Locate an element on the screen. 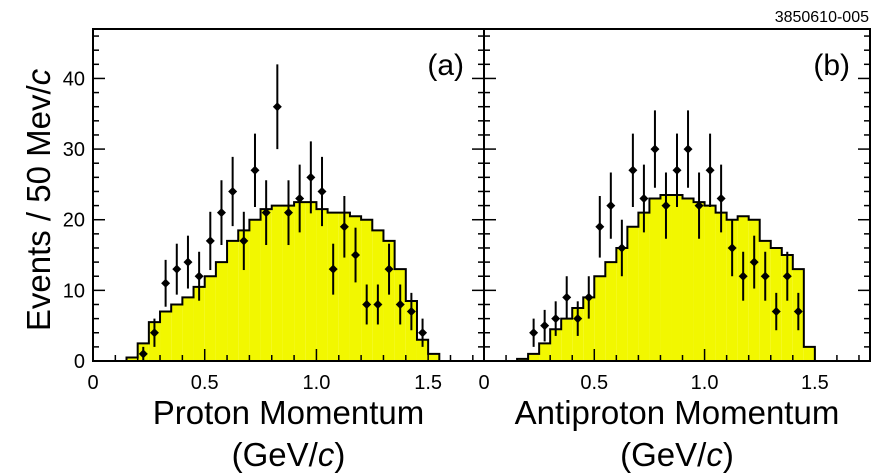 This screenshot has width=873, height=475. y-tick-label: 40 is located at coordinates (74, 79).